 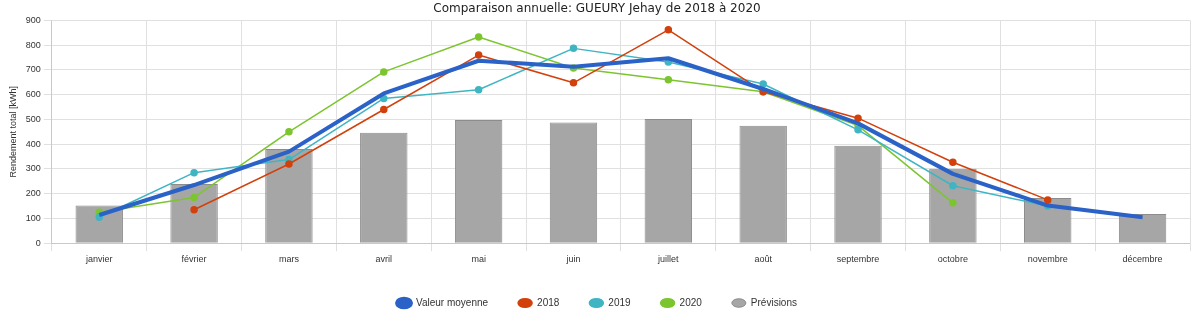 I want to click on legend-label: 2020, so click(x=691, y=302).